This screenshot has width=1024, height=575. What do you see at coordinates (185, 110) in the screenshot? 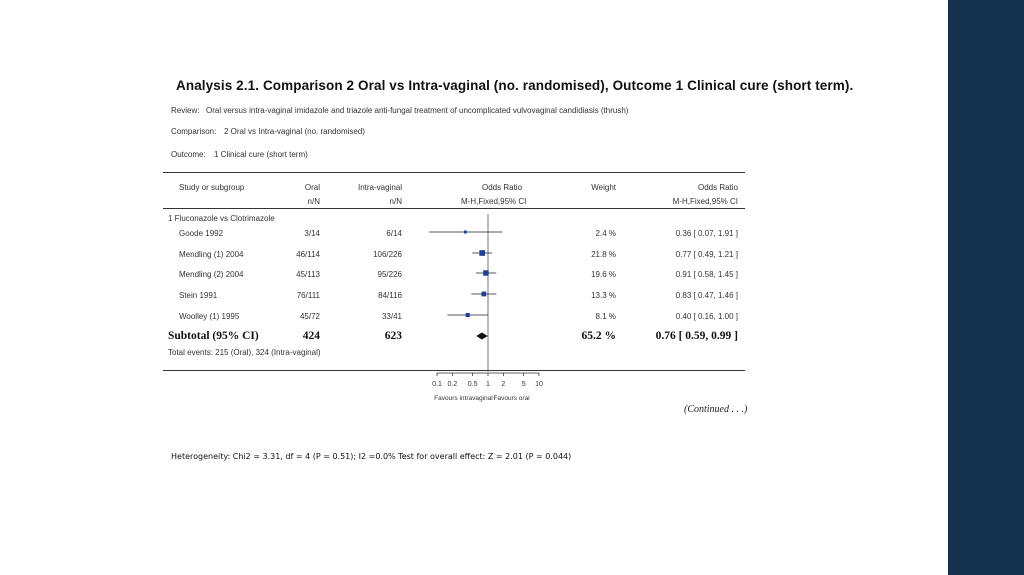
I see `review-label: Review:` at bounding box center [185, 110].